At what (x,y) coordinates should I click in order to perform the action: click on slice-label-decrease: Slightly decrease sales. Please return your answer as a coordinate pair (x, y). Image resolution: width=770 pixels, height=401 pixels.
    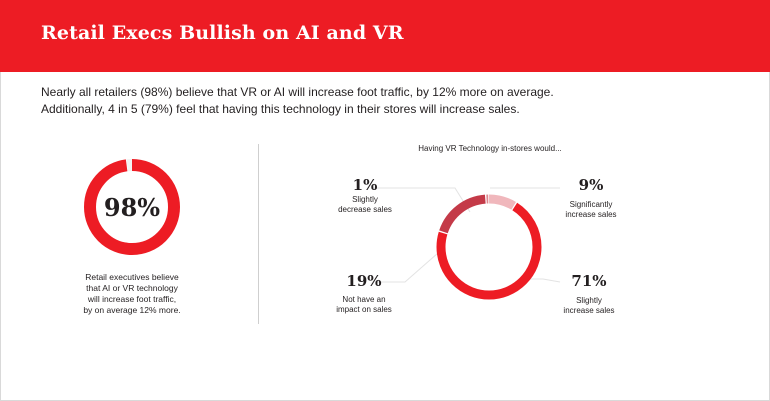
    Looking at the image, I should click on (365, 205).